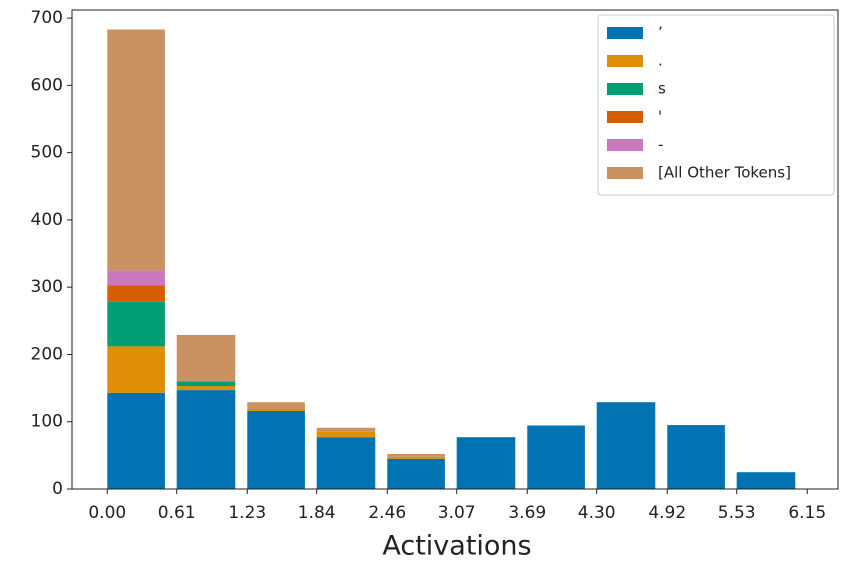 The height and width of the screenshot is (563, 844). Describe the element at coordinates (47, 287) in the screenshot. I see `y-tick-label: 300` at that location.